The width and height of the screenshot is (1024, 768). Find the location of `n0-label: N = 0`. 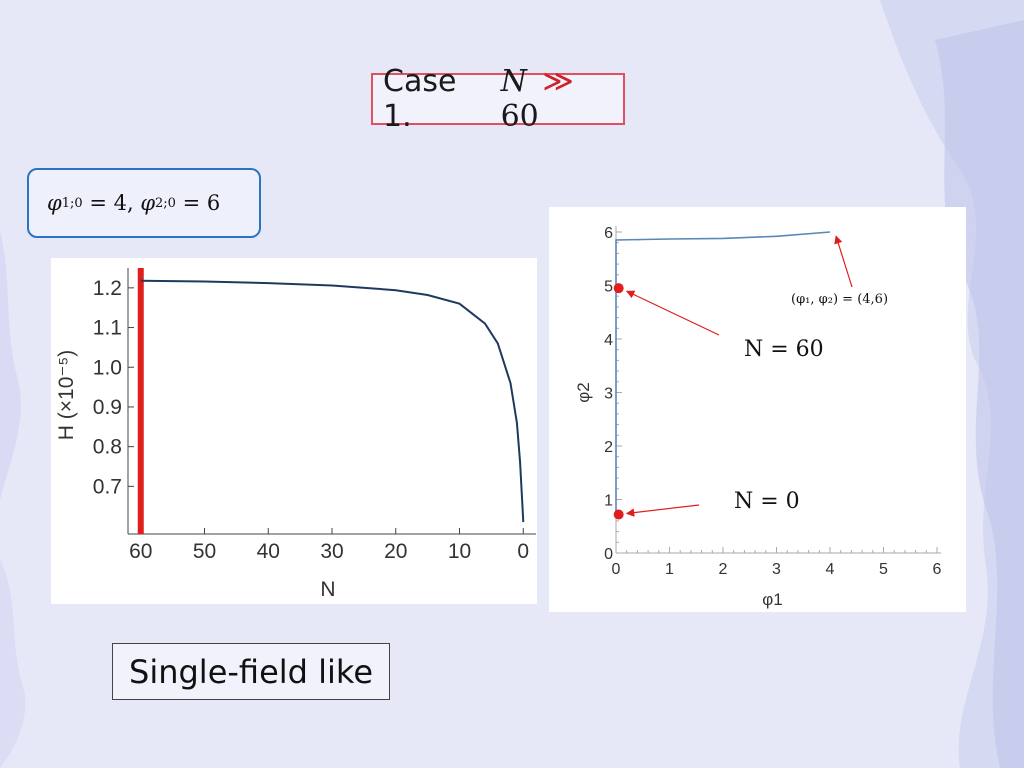

n0-label: N = 0 is located at coordinates (767, 501).